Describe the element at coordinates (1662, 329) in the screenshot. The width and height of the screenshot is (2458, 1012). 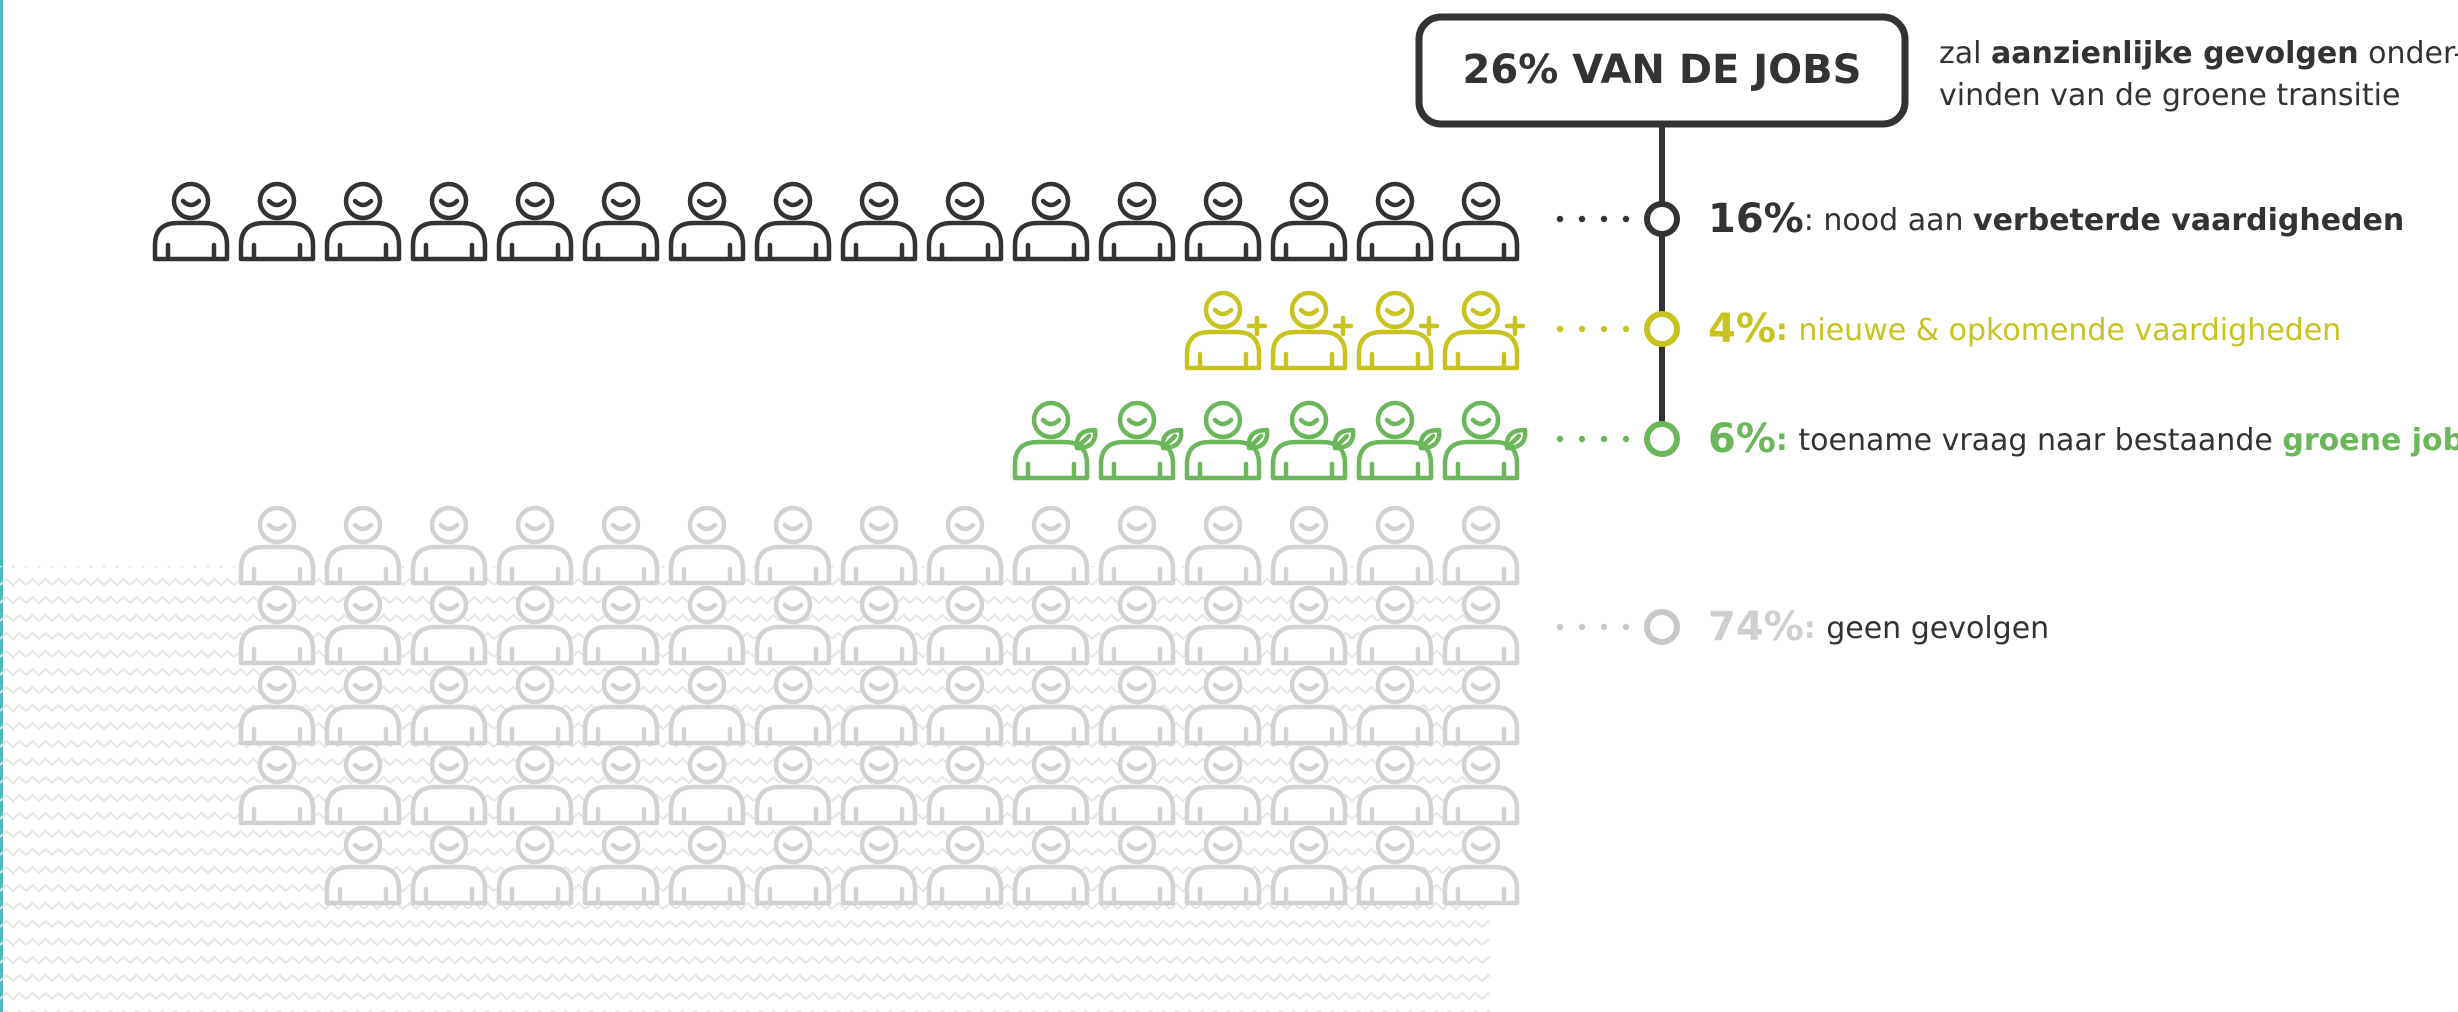
I see `marker` at that location.